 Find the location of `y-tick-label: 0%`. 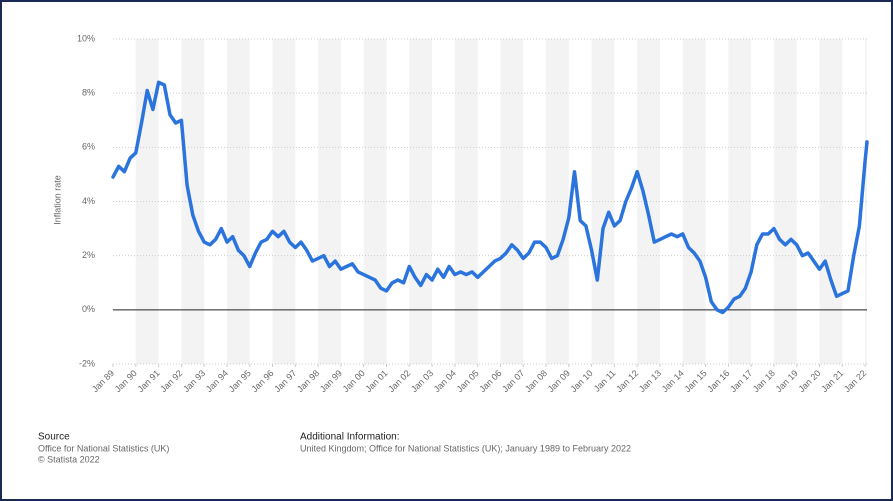

y-tick-label: 0% is located at coordinates (88, 309).